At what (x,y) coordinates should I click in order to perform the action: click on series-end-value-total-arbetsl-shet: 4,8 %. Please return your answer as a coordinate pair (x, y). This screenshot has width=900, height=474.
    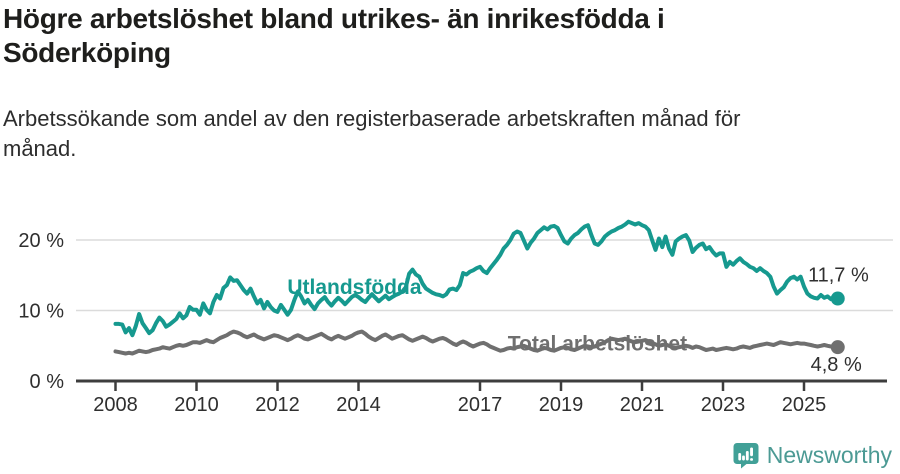
    Looking at the image, I should click on (836, 365).